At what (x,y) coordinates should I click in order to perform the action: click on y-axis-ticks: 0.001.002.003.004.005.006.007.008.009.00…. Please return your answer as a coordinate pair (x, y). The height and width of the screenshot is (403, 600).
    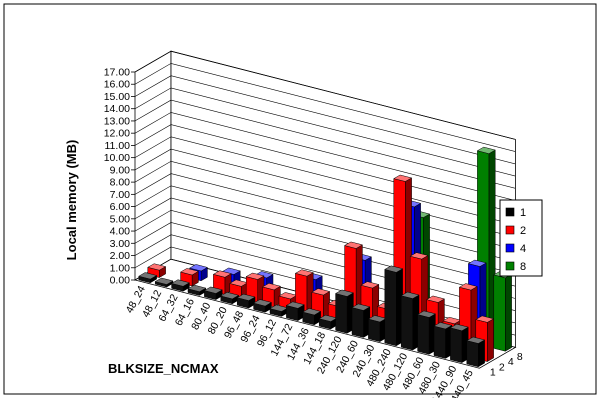
    Looking at the image, I should click on (119, 177).